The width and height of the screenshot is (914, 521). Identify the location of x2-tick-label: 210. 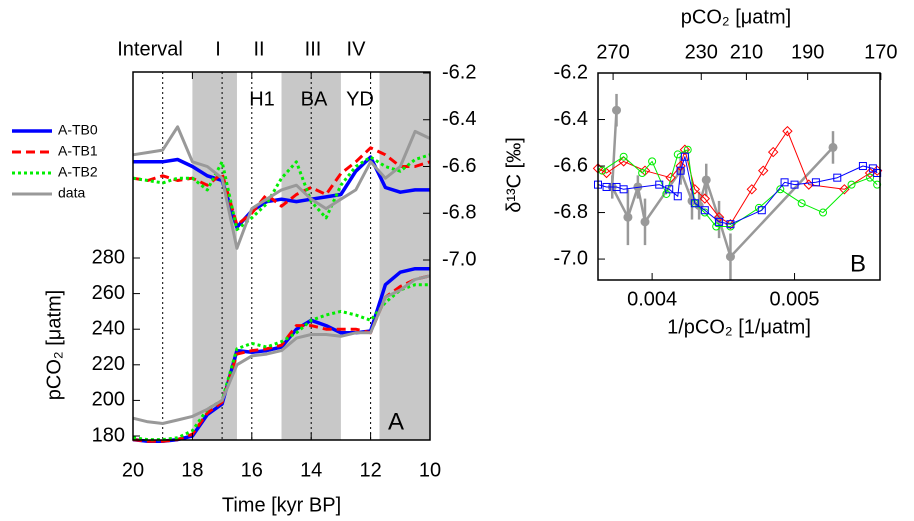
(746, 52).